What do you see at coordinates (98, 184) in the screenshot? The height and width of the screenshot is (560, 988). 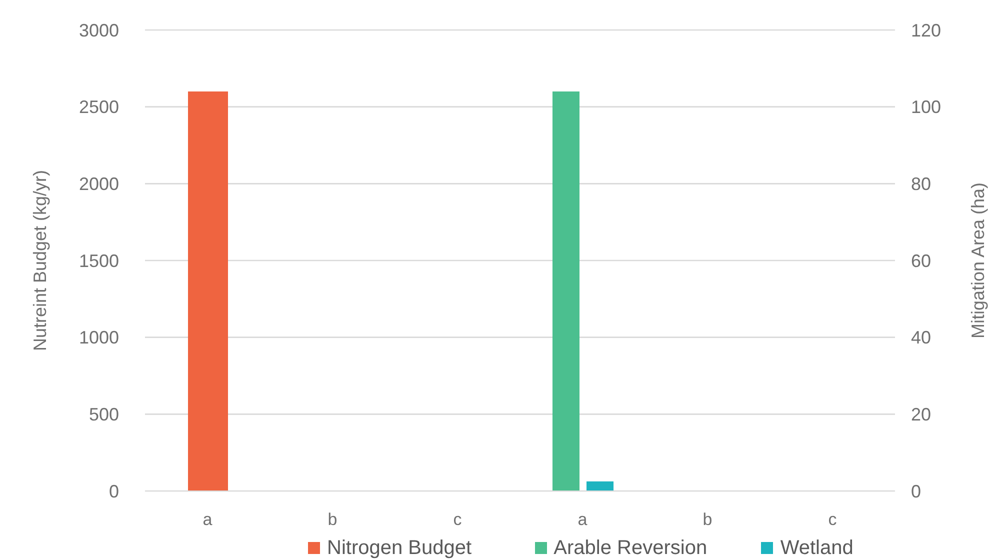 I see `y-tick-label: 2000` at bounding box center [98, 184].